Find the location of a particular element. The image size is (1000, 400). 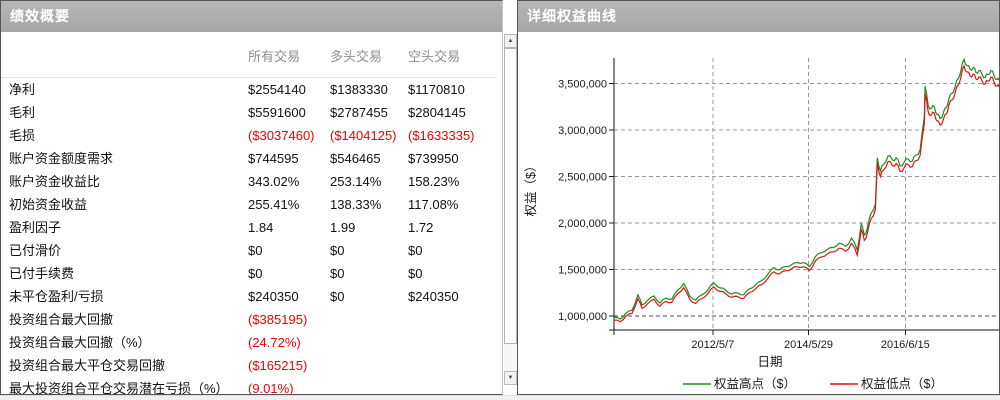

svg-text: 3,000,000 is located at coordinates (582, 131).